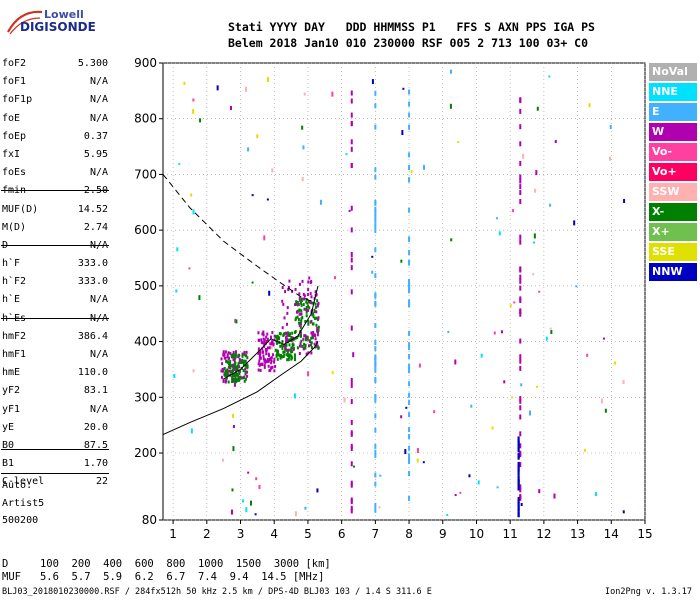  What do you see at coordinates (55, 119) in the screenshot?
I see `param-row: foE N/A` at bounding box center [55, 119].